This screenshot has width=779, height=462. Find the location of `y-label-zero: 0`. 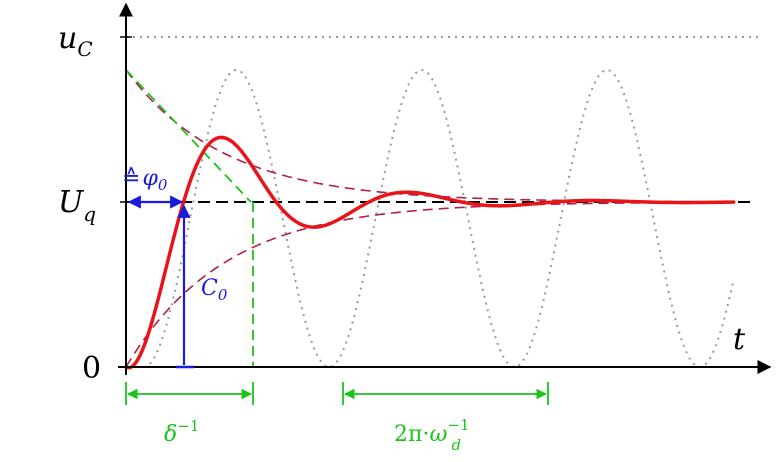

y-label-zero: 0 is located at coordinates (91, 368).